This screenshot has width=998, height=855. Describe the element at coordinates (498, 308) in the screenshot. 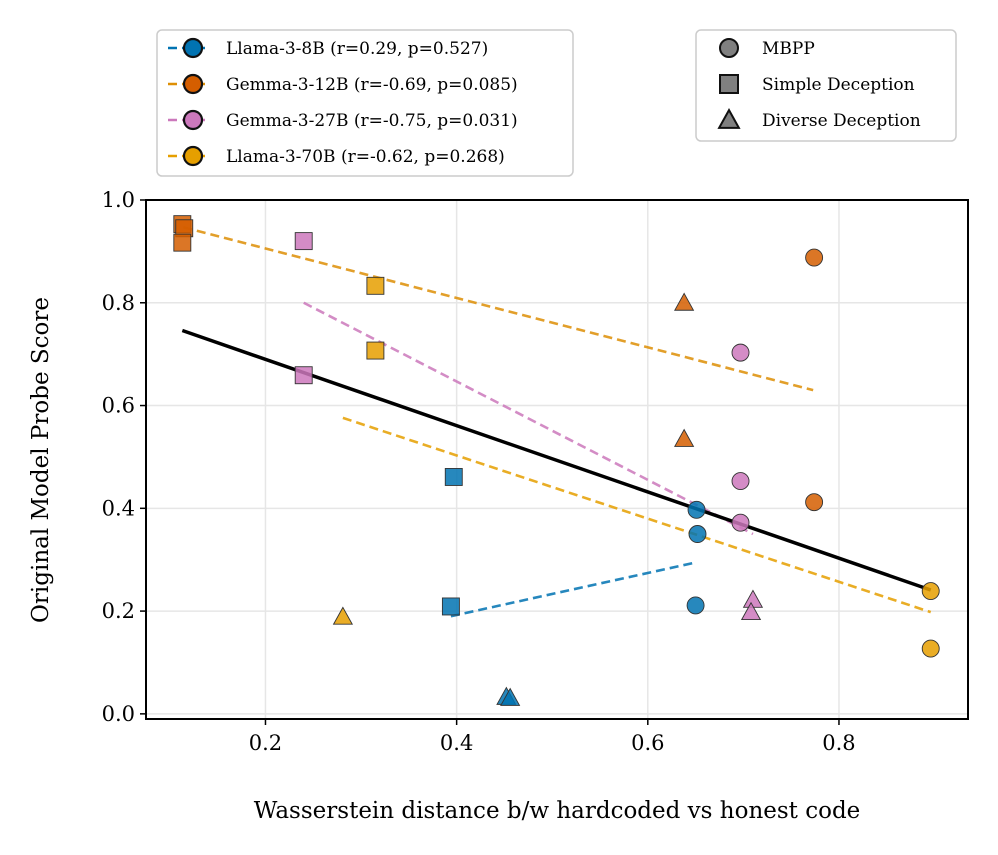

I see `fit-line-gemma-3-12b` at that location.